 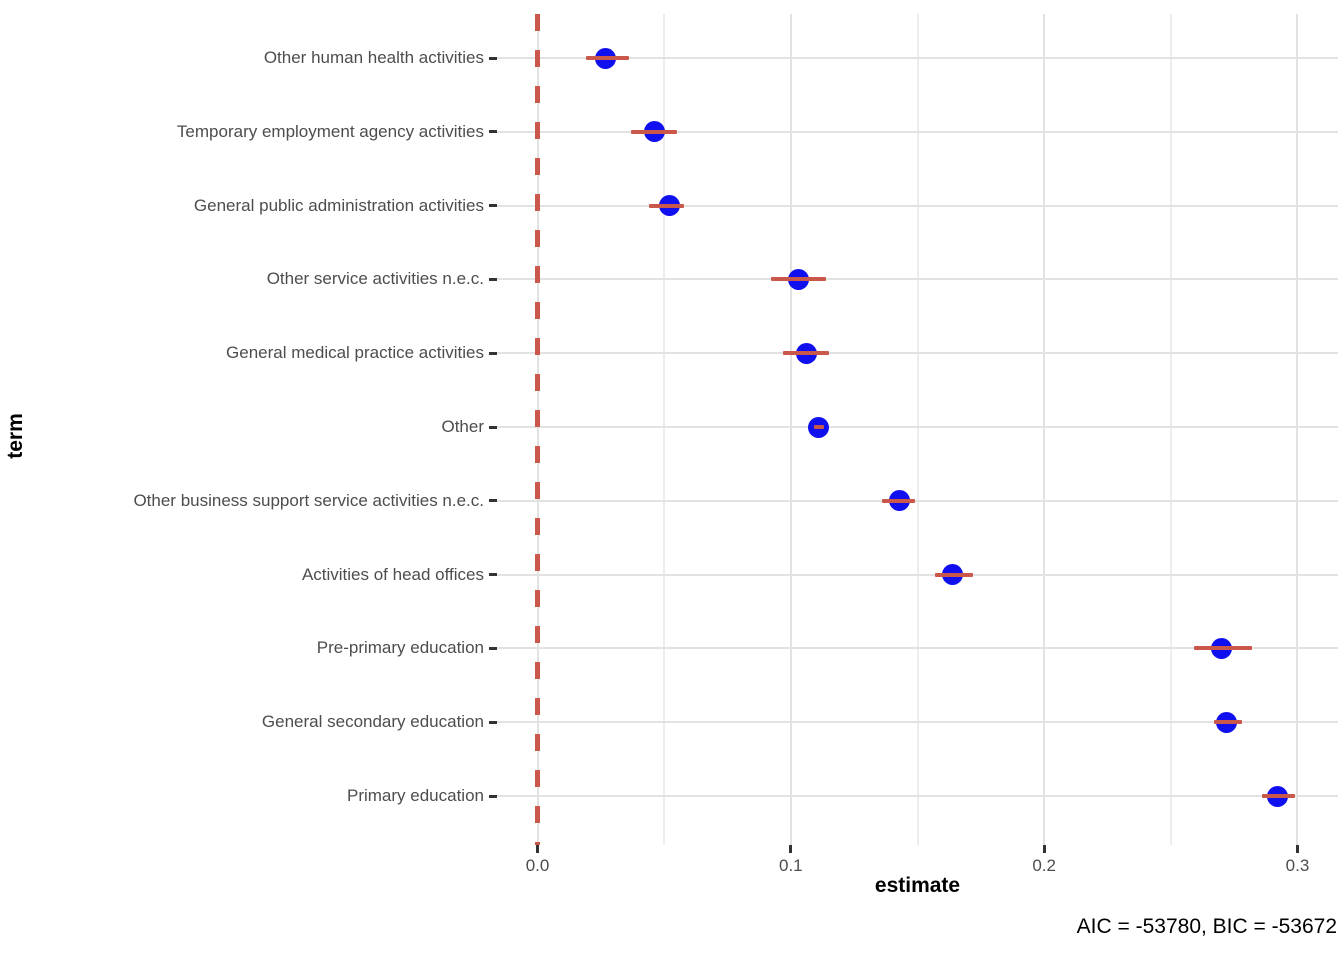 I want to click on category-label: Pre-primary education, so click(x=400, y=648).